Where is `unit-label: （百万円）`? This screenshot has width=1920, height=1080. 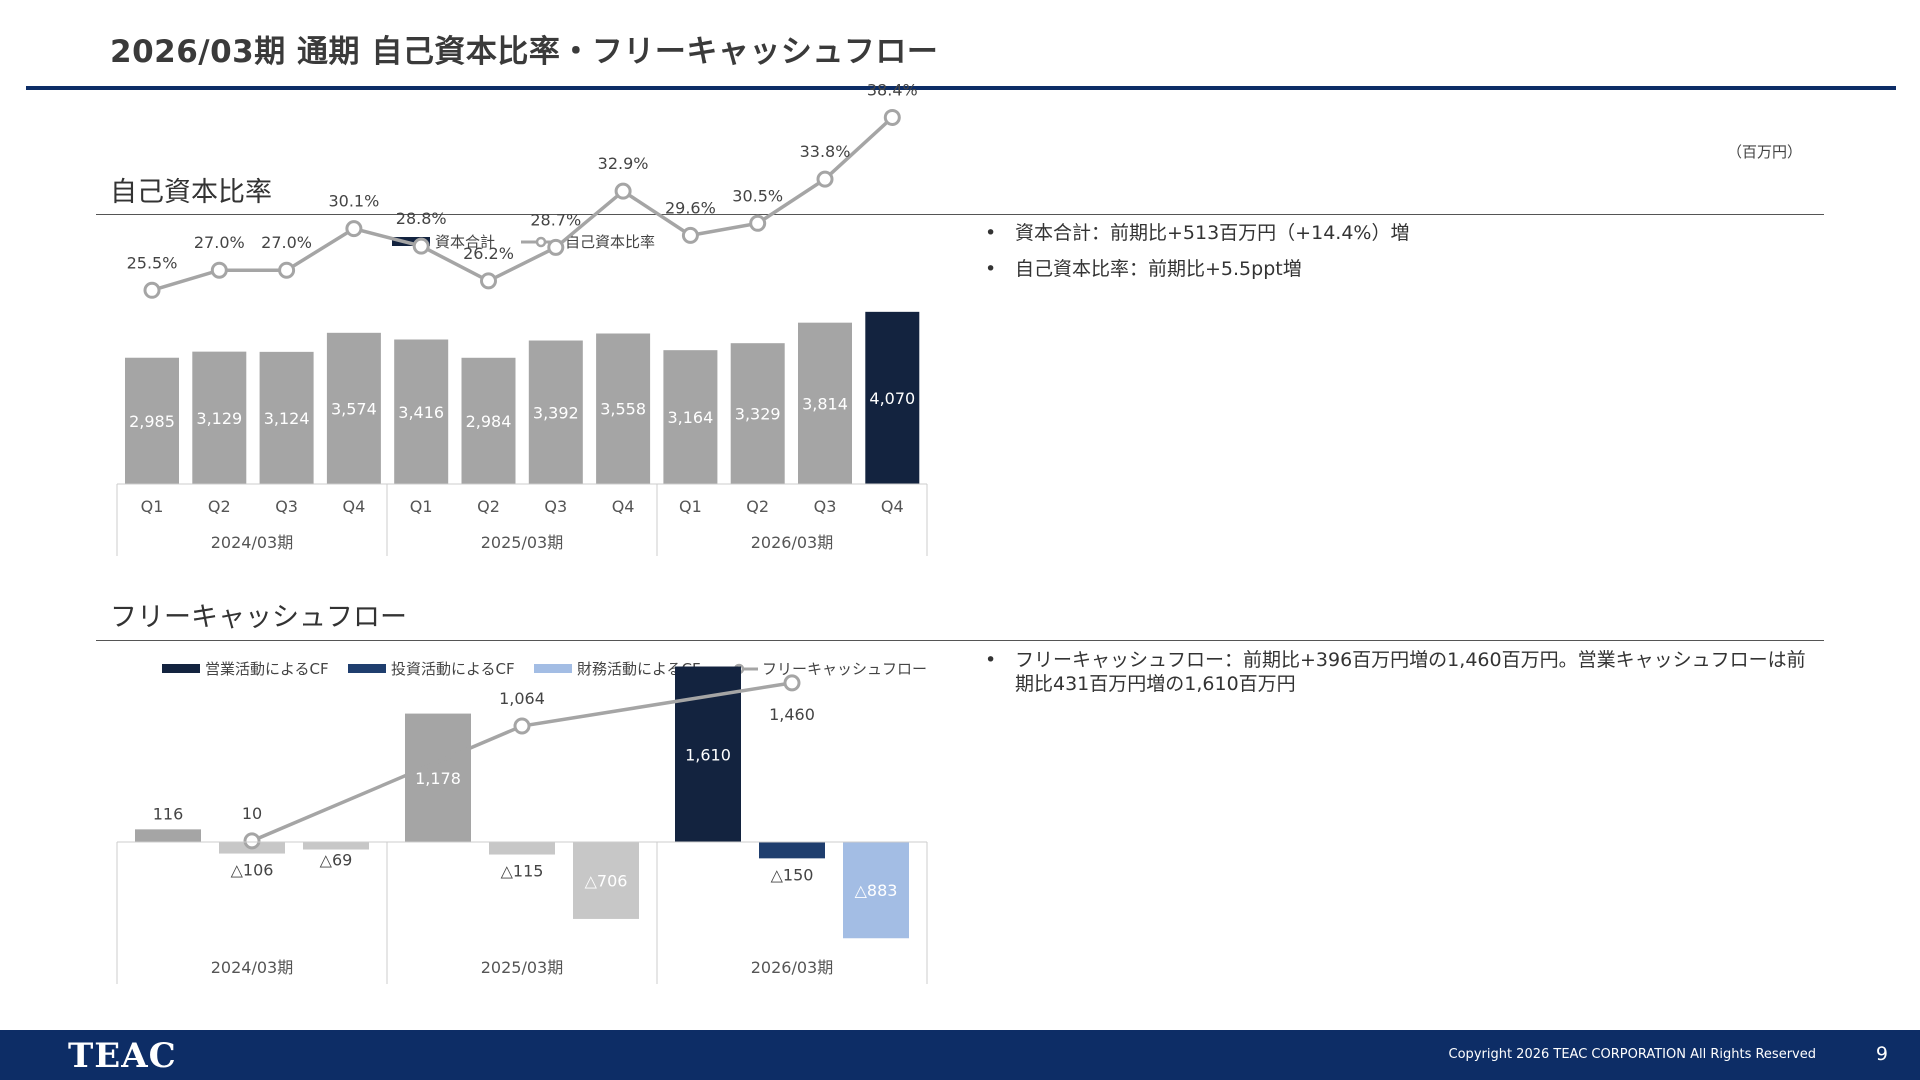 unit-label: （百万円） is located at coordinates (1764, 152).